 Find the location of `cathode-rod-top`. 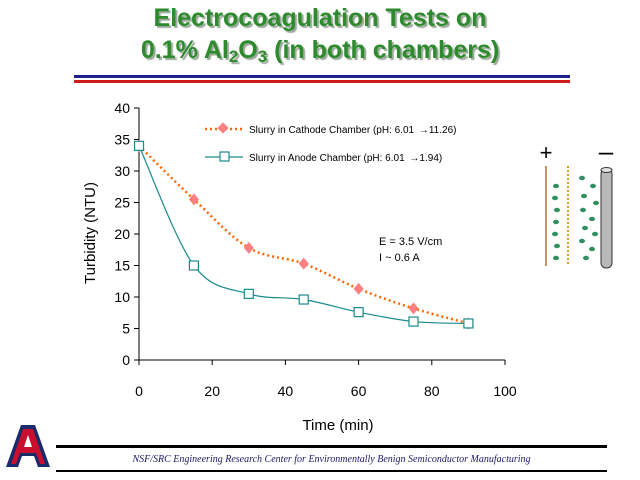

cathode-rod-top is located at coordinates (606, 170).